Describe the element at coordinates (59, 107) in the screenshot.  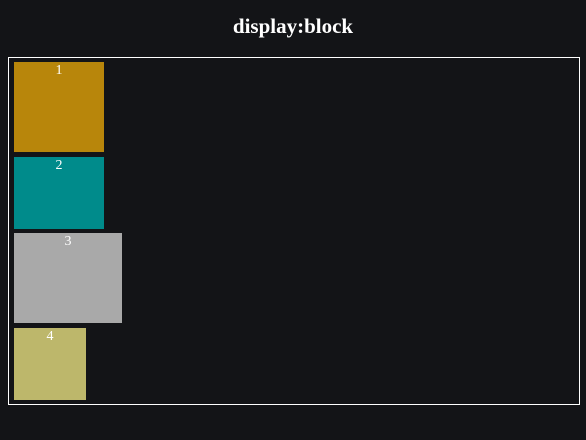
I see `block-box-1: 1` at that location.